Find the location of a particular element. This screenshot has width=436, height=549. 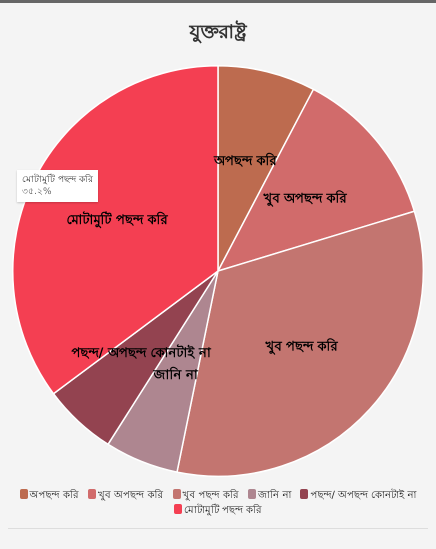

legend-label: পছন্দ/ অপছন্দ কোনটাই না is located at coordinates (362, 495).